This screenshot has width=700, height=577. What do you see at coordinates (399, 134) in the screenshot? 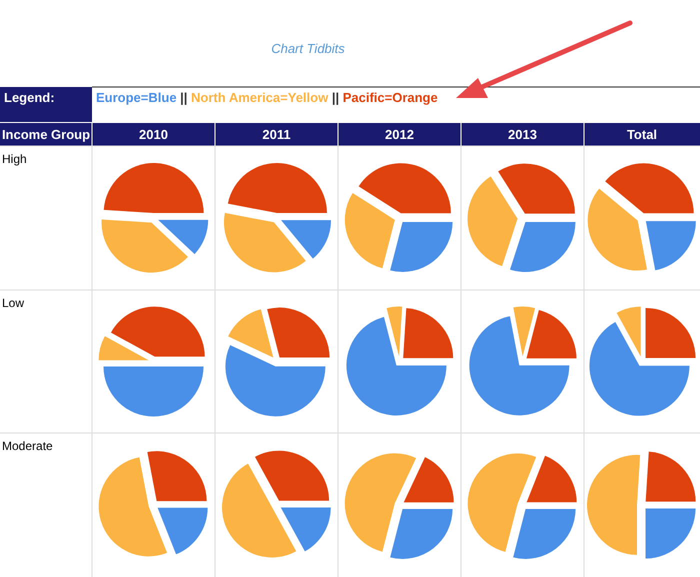
I see `chart-title: 2012` at bounding box center [399, 134].